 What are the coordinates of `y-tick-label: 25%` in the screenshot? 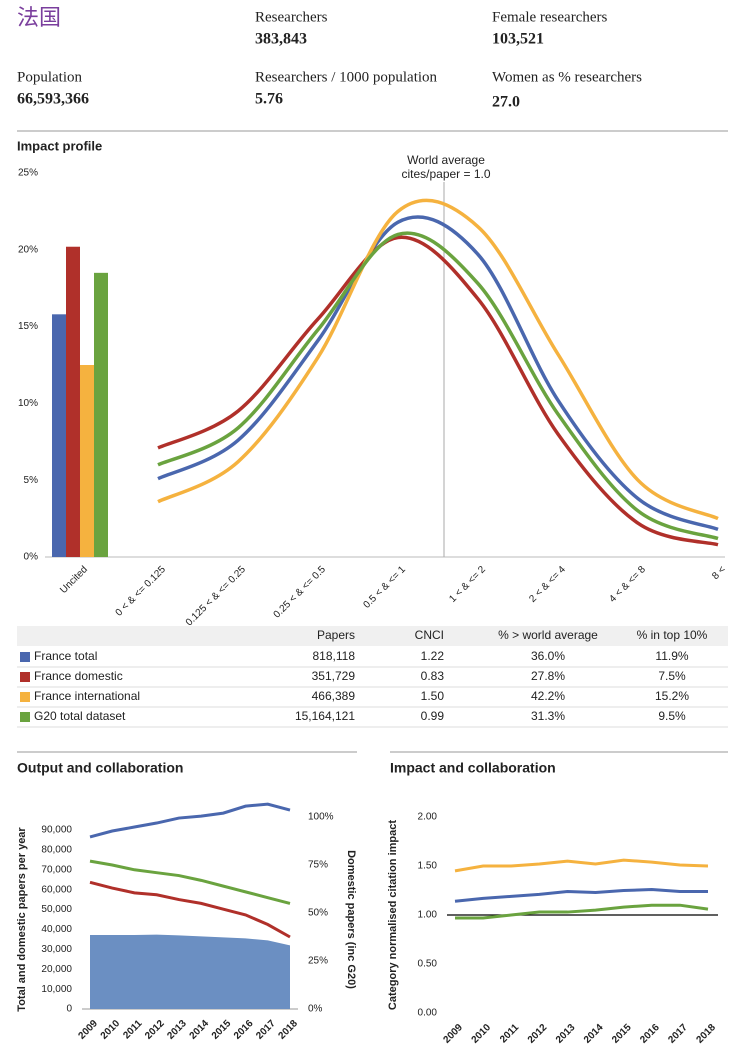 It's located at (28, 173).